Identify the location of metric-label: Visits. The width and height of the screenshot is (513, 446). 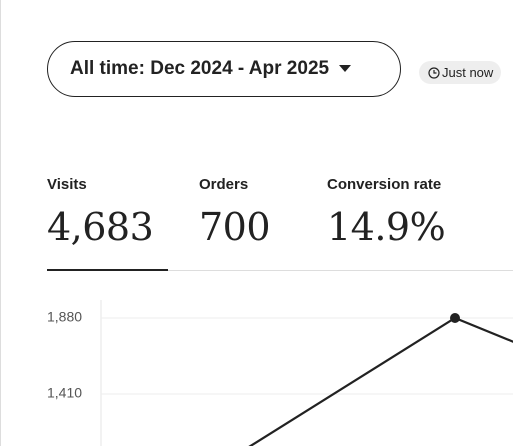
(67, 184).